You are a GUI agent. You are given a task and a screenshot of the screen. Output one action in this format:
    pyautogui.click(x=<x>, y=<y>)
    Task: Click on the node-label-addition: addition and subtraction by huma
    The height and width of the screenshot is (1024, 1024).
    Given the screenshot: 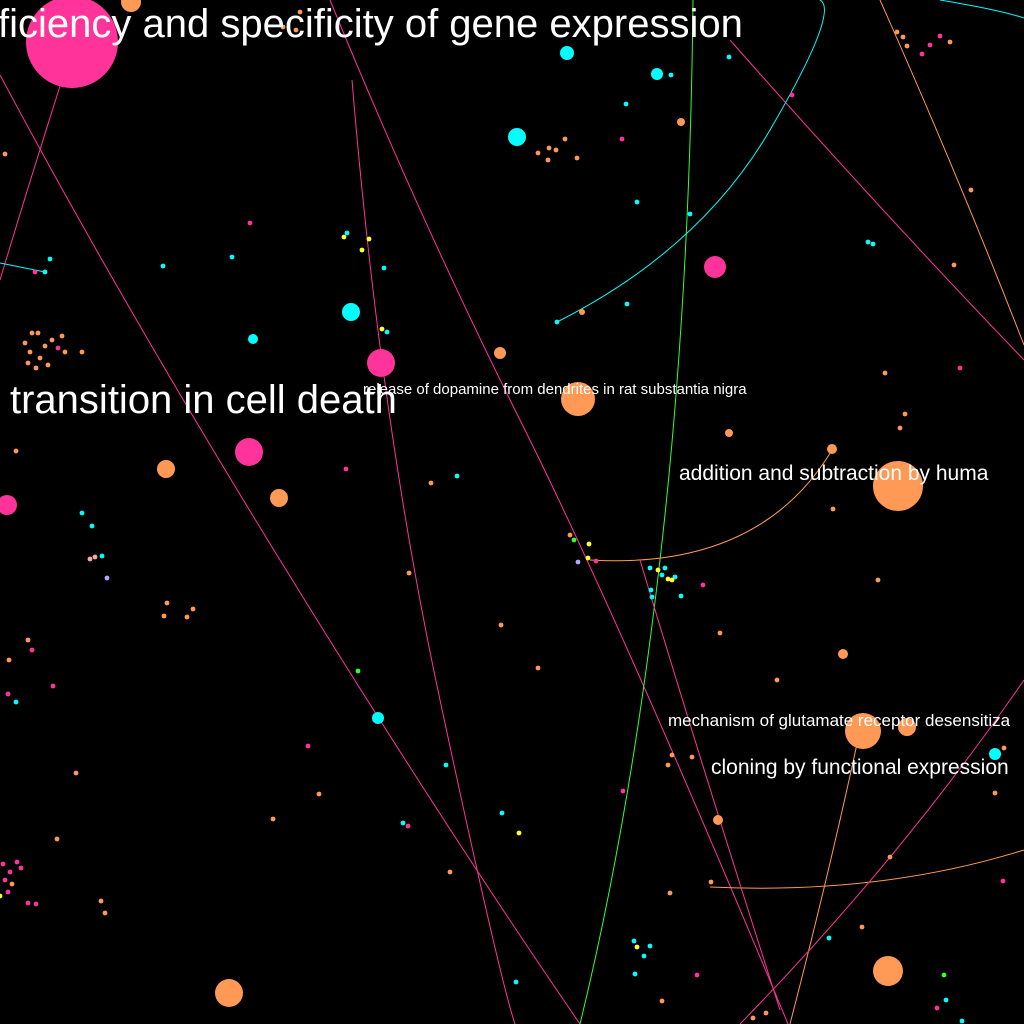 What is the action you would take?
    pyautogui.click(x=834, y=473)
    